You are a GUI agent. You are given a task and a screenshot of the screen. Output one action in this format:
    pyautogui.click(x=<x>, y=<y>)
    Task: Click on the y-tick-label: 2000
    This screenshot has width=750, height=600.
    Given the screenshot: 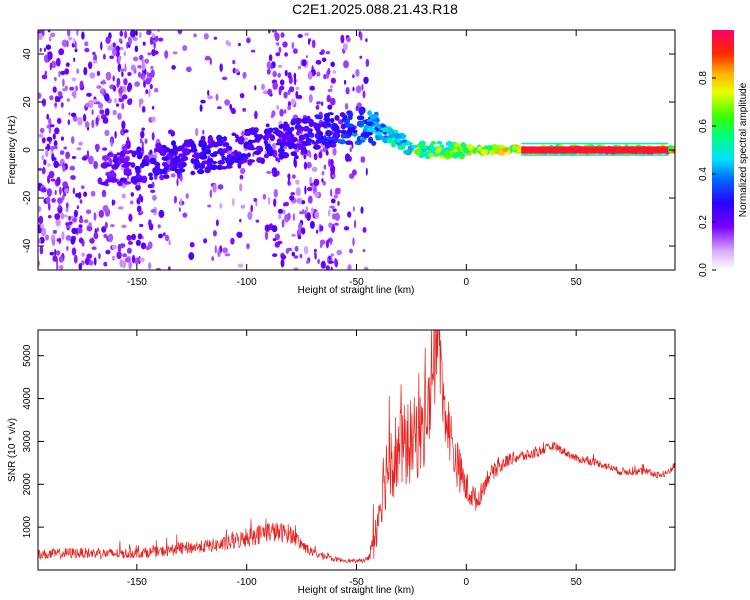 What is the action you would take?
    pyautogui.click(x=27, y=484)
    